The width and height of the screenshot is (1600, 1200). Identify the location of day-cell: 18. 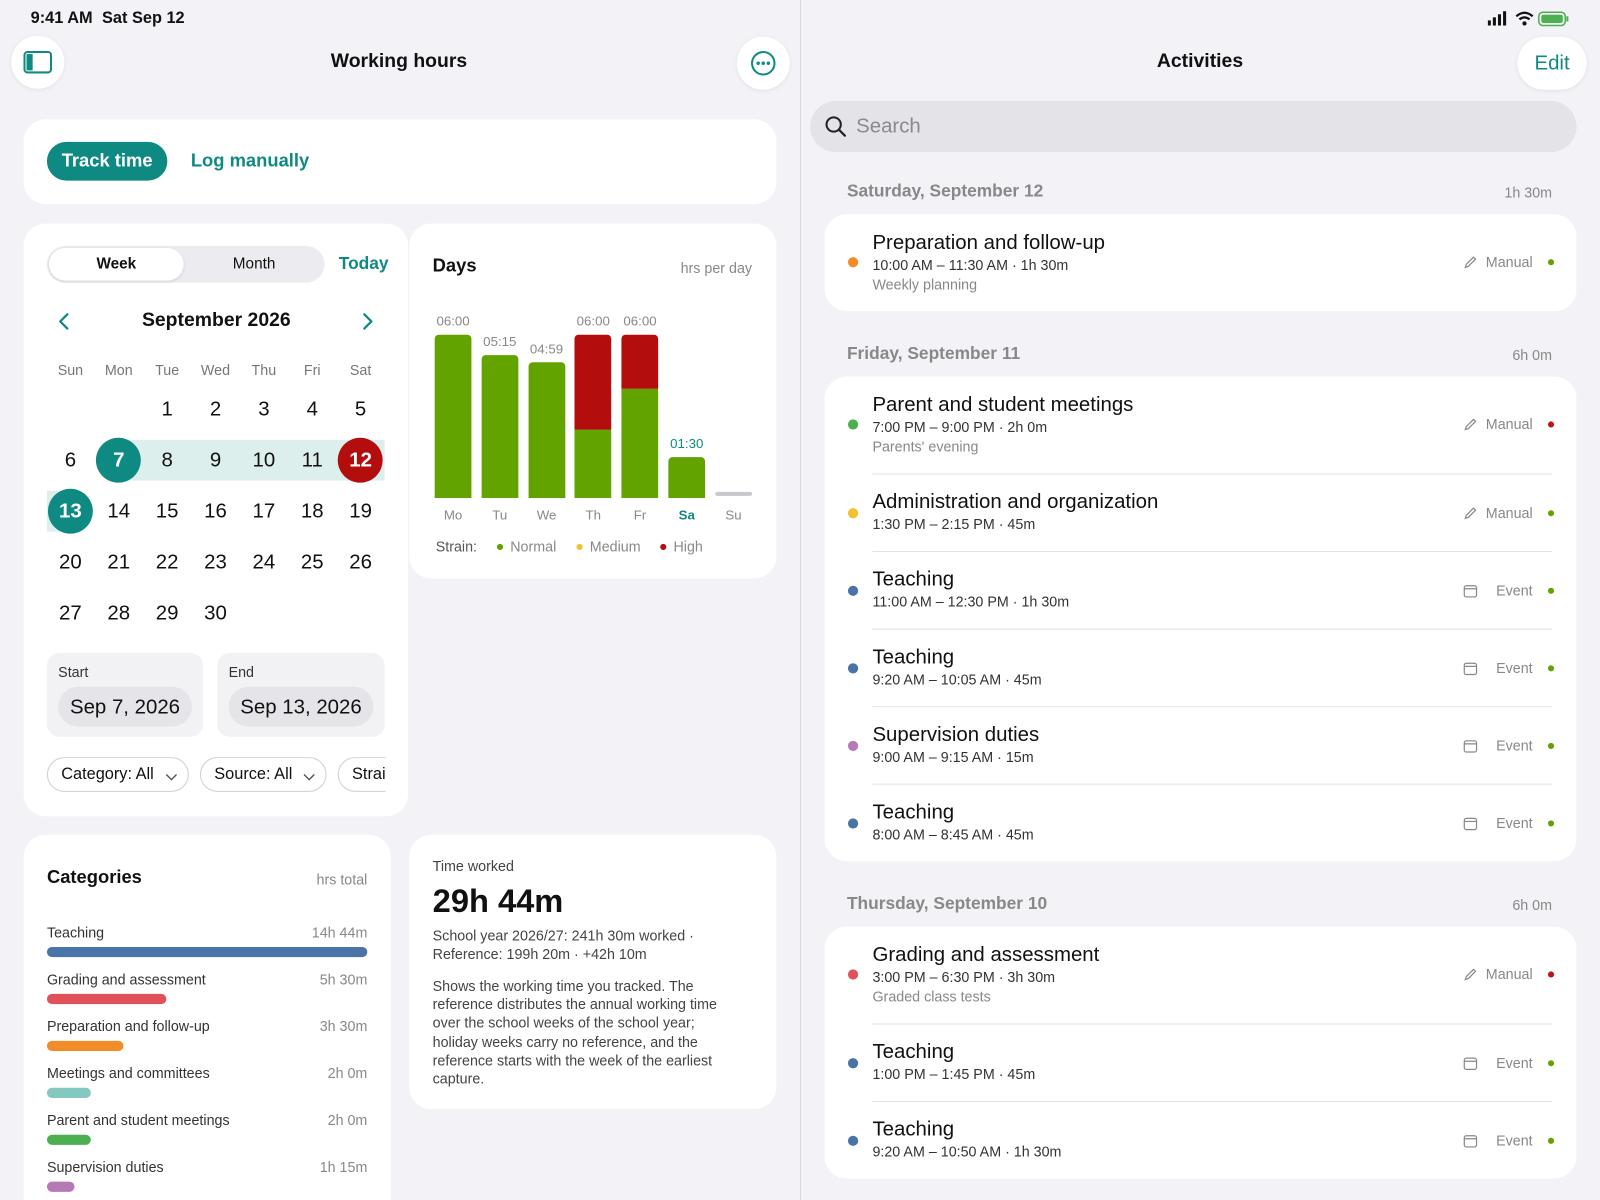
(312, 511).